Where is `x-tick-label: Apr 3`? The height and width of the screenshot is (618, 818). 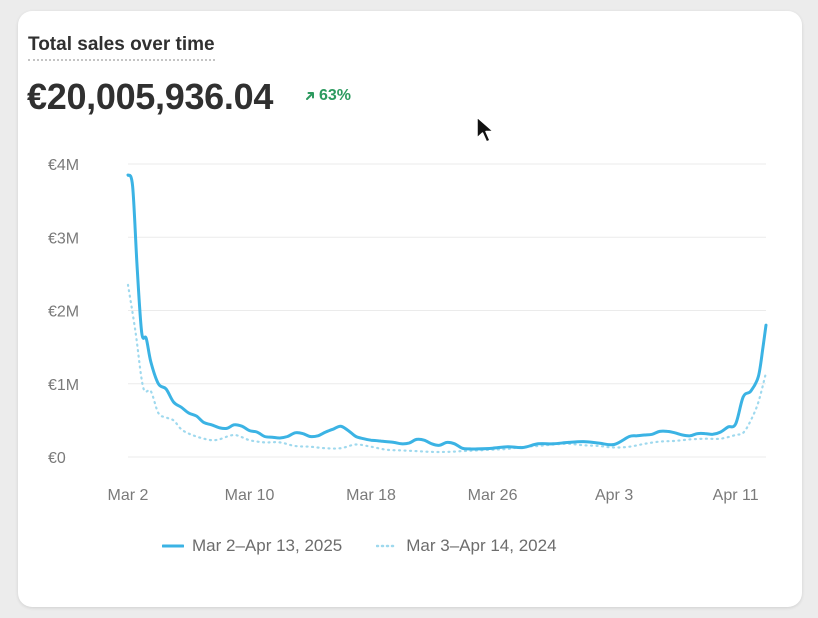
x-tick-label: Apr 3 is located at coordinates (614, 495).